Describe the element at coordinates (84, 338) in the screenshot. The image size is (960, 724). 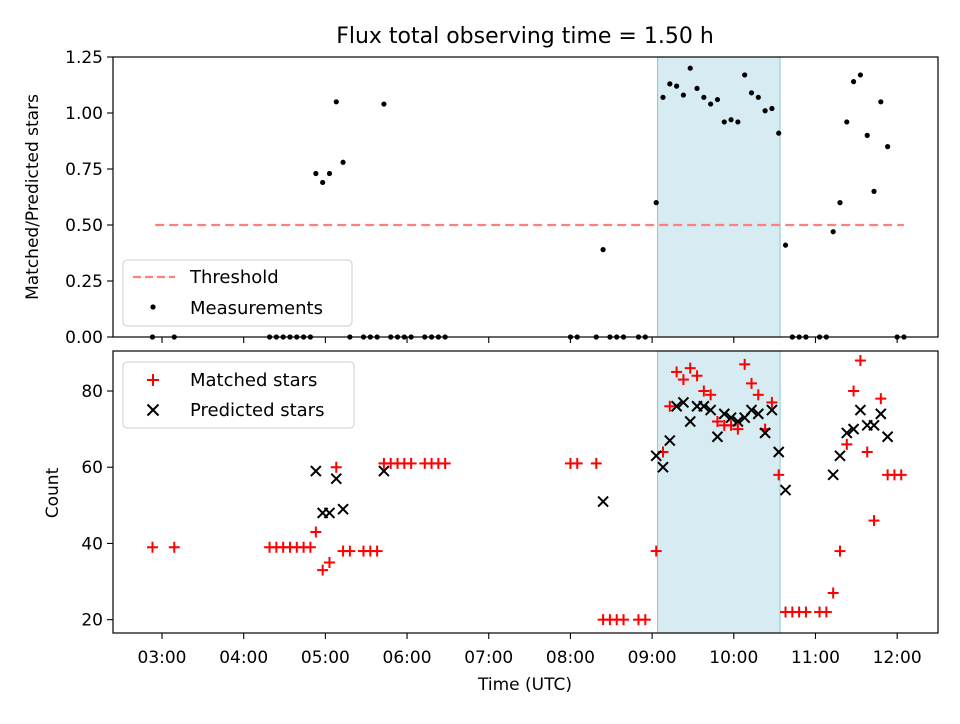
I see `y-tick-label: 0.00` at that location.